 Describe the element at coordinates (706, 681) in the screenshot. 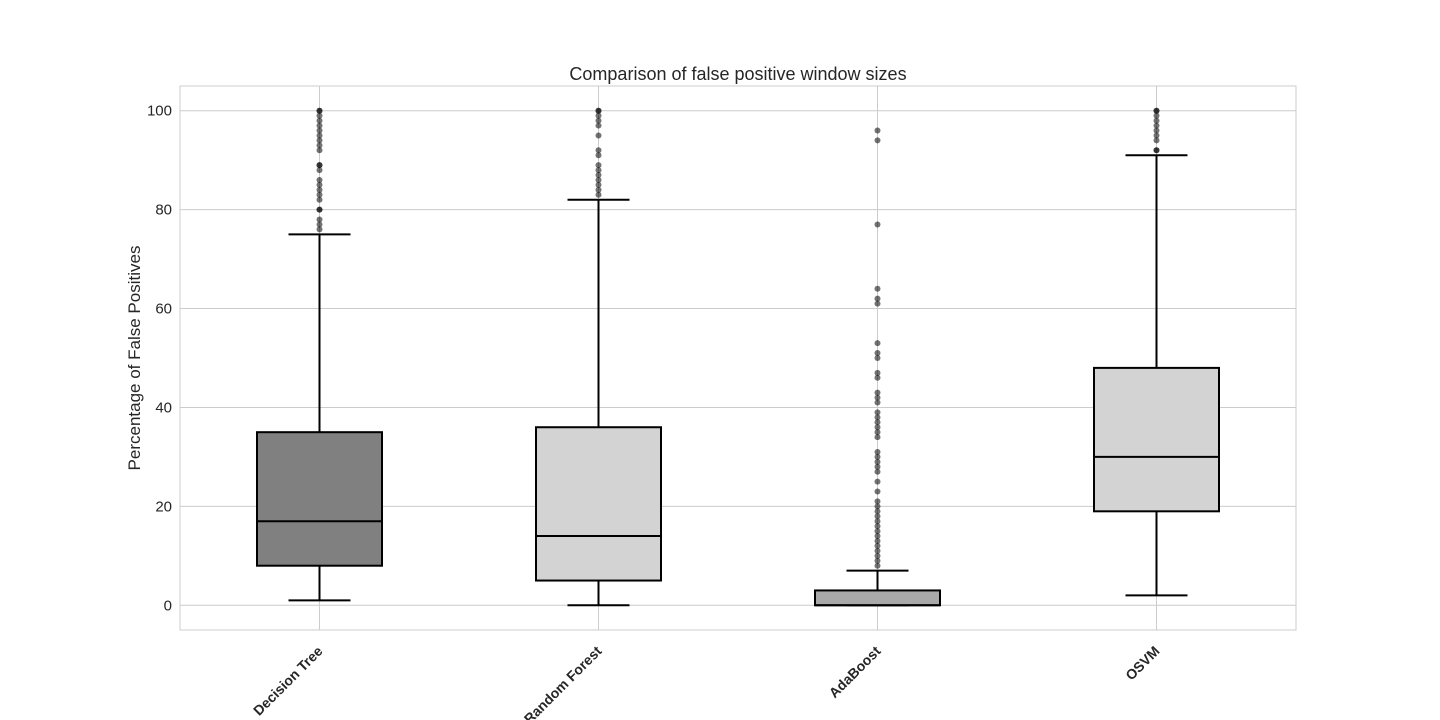

I see `x-axis-ticks: Decision Tree Random Forest AdaBoost OSVM` at that location.